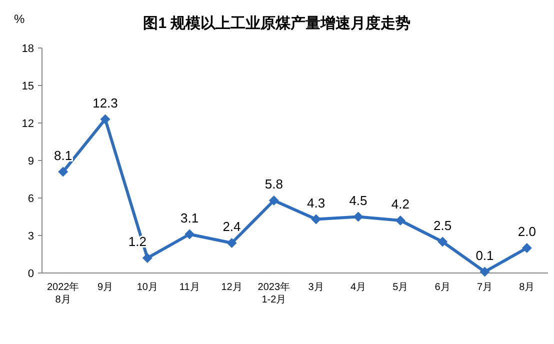  I want to click on data-label: 2.5, so click(443, 225).